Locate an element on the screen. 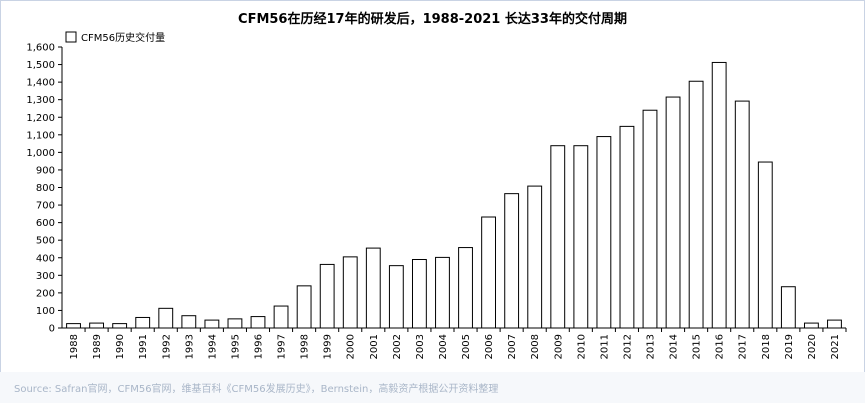 This screenshot has height=403, width=865. legend: CFM56历史交付量 is located at coordinates (115, 37).